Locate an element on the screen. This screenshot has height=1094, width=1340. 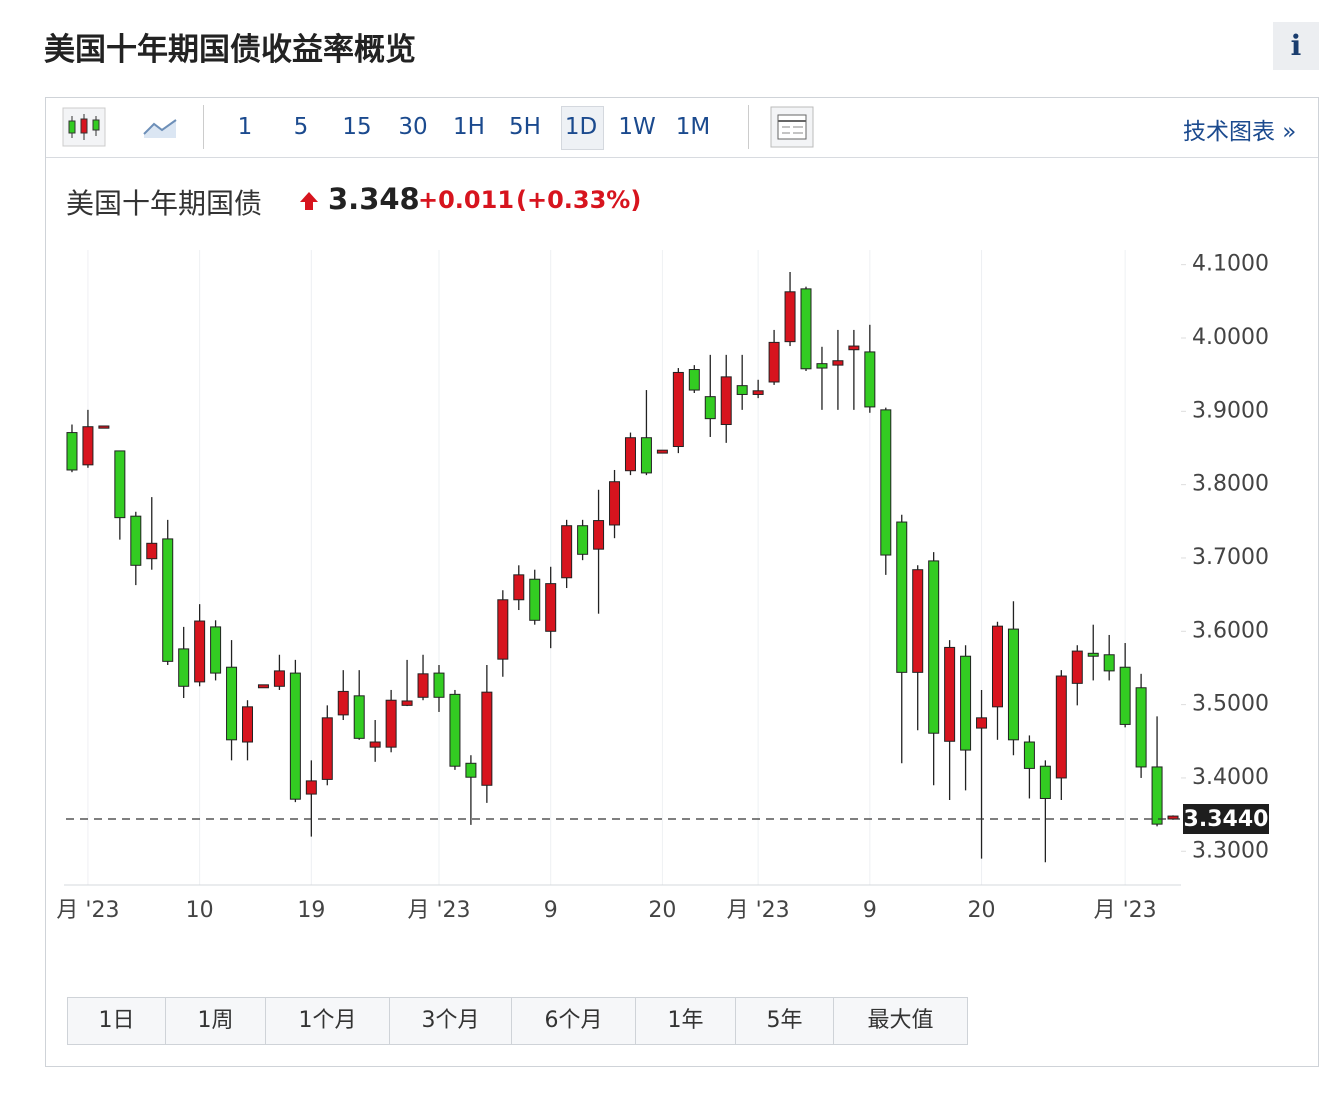
range-button: 3个月 is located at coordinates (451, 1021).